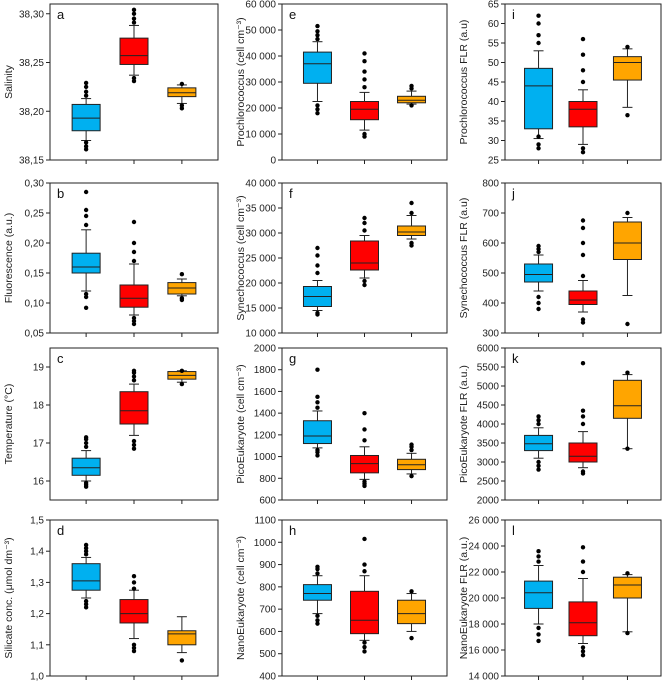 The image size is (664, 686). Describe the element at coordinates (490, 214) in the screenshot. I see `y-tick-label: 700` at that location.